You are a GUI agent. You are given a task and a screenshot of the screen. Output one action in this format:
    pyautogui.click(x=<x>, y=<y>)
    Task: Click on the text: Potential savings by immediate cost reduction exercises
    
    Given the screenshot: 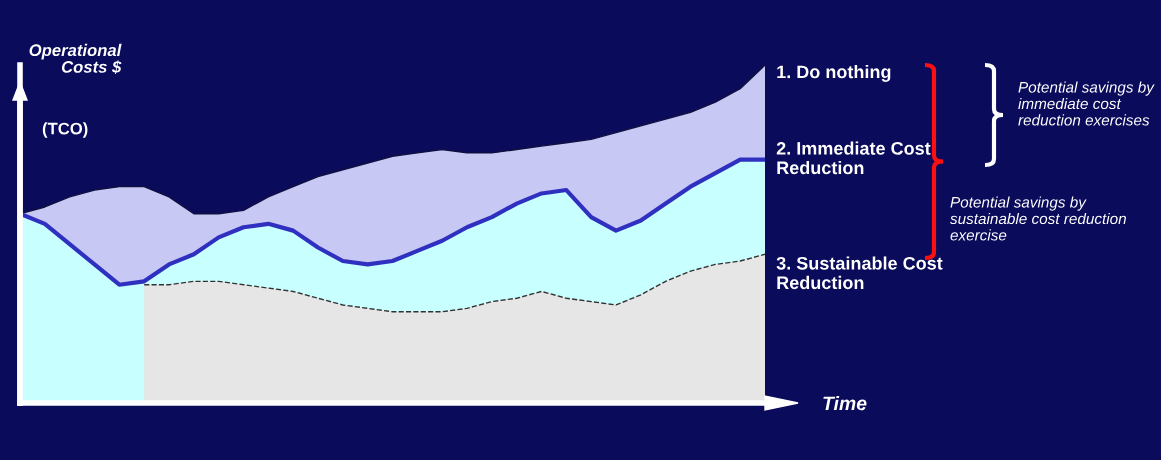 What is the action you would take?
    pyautogui.click(x=1086, y=103)
    